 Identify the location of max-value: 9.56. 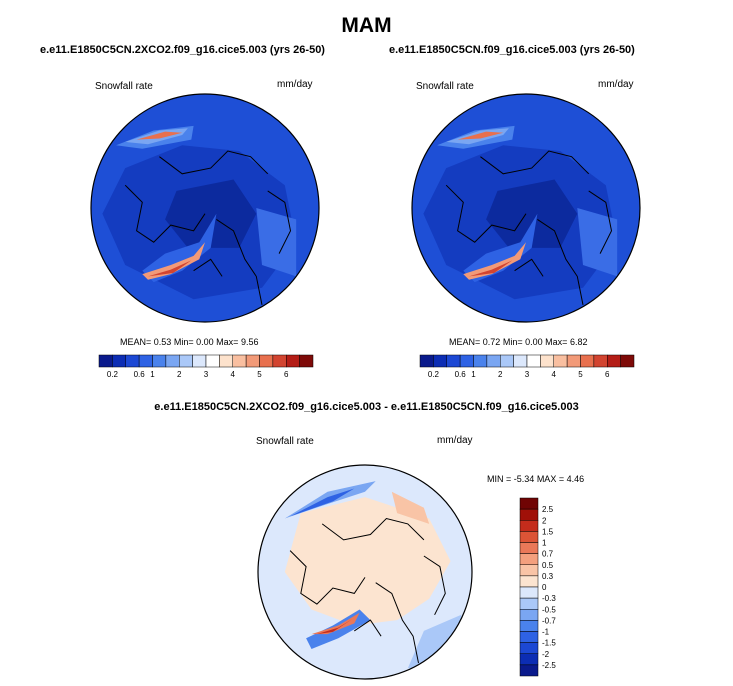
(249, 342).